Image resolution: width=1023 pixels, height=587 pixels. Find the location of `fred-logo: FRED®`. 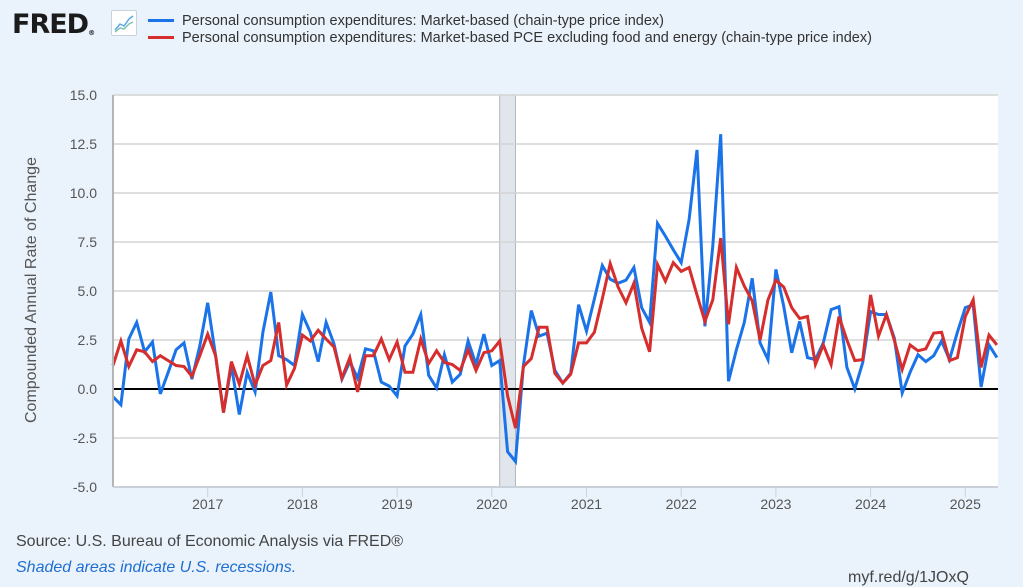

fred-logo: FRED® is located at coordinates (53, 24).